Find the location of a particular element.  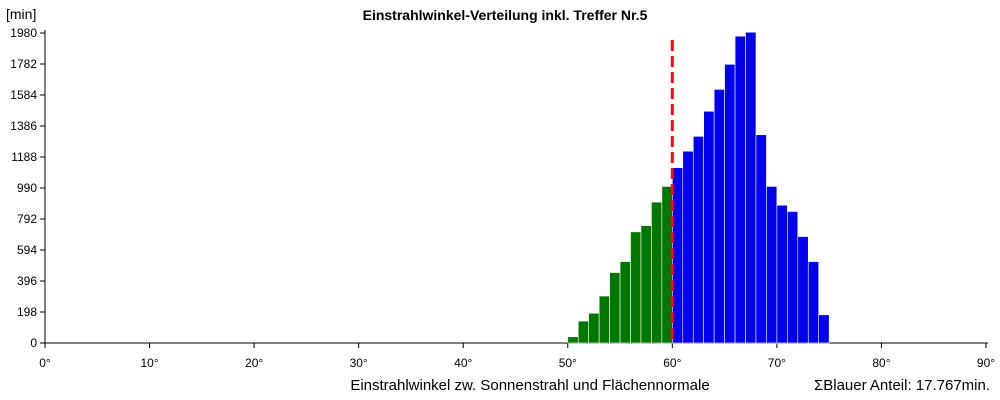

y-tick-label: 198 is located at coordinates (27, 312).